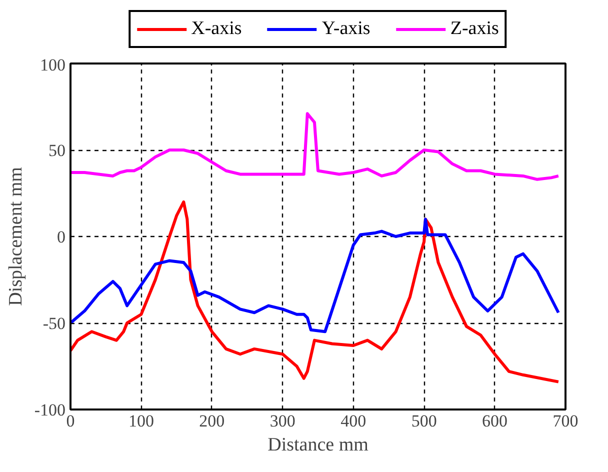 This screenshot has width=608, height=472. Describe the element at coordinates (61, 237) in the screenshot. I see `y-tick-label: 0` at that location.